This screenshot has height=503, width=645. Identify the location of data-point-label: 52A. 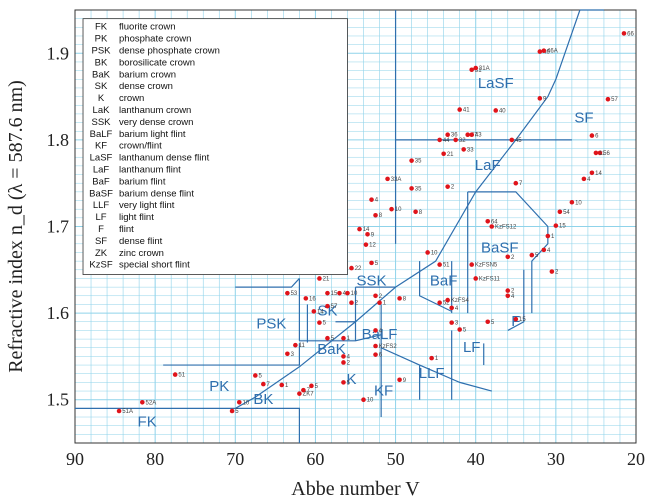
(151, 403).